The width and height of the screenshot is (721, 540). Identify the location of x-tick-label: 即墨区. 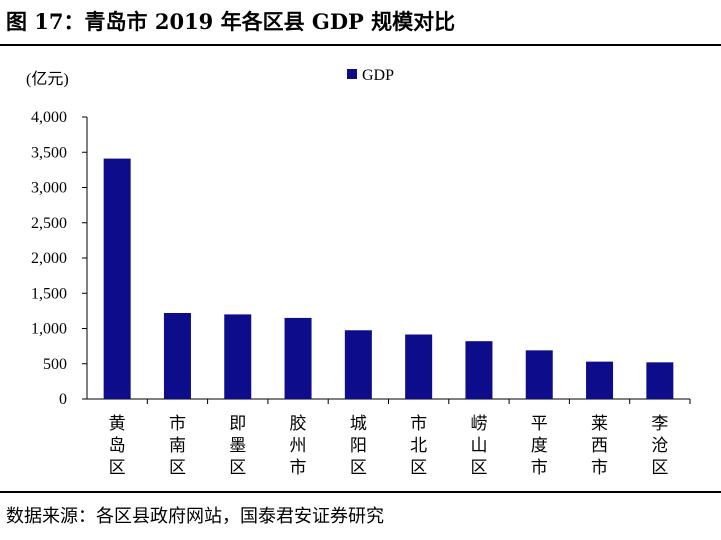
(237, 445).